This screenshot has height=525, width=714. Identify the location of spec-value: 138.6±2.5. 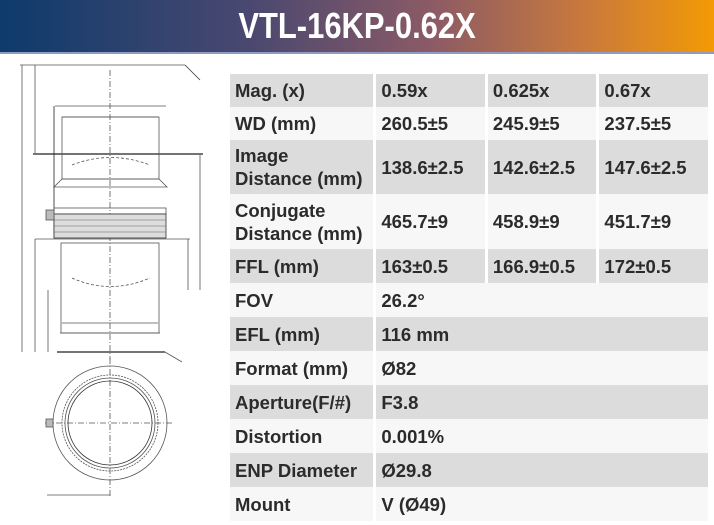
(430, 167).